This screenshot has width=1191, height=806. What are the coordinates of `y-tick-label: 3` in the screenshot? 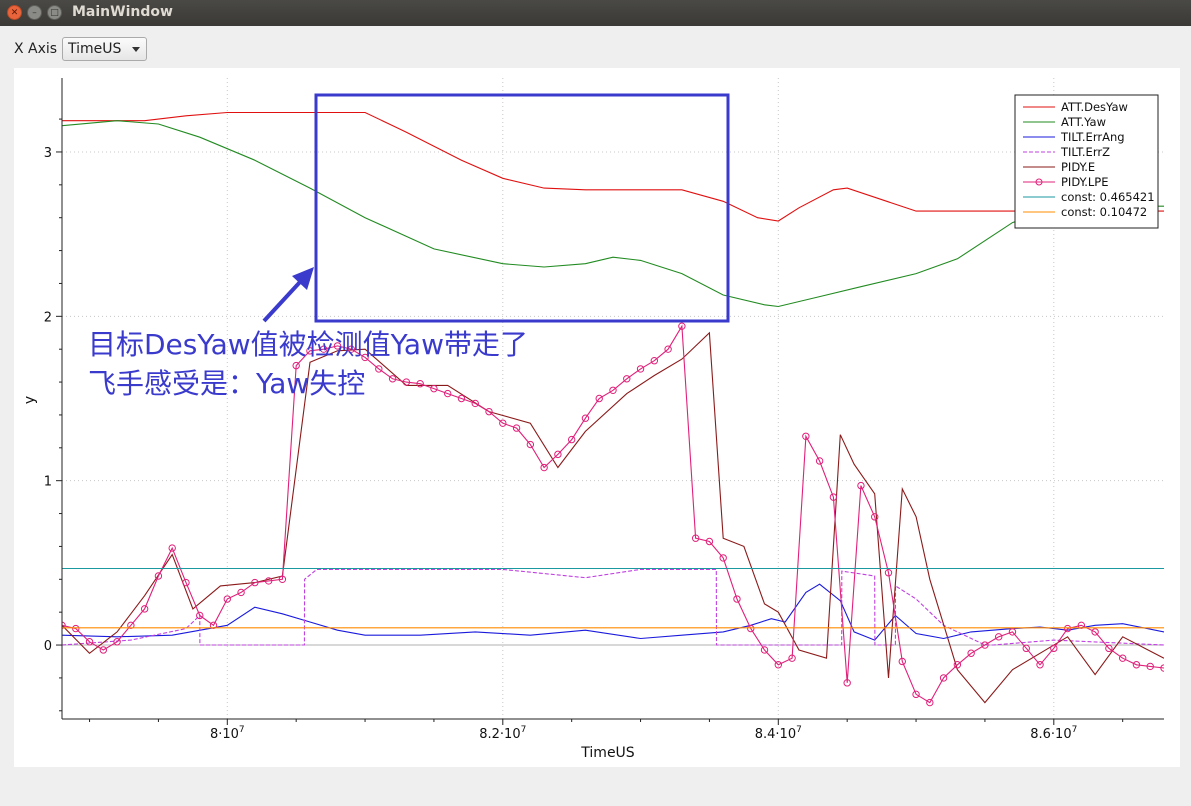 It's located at (48, 153).